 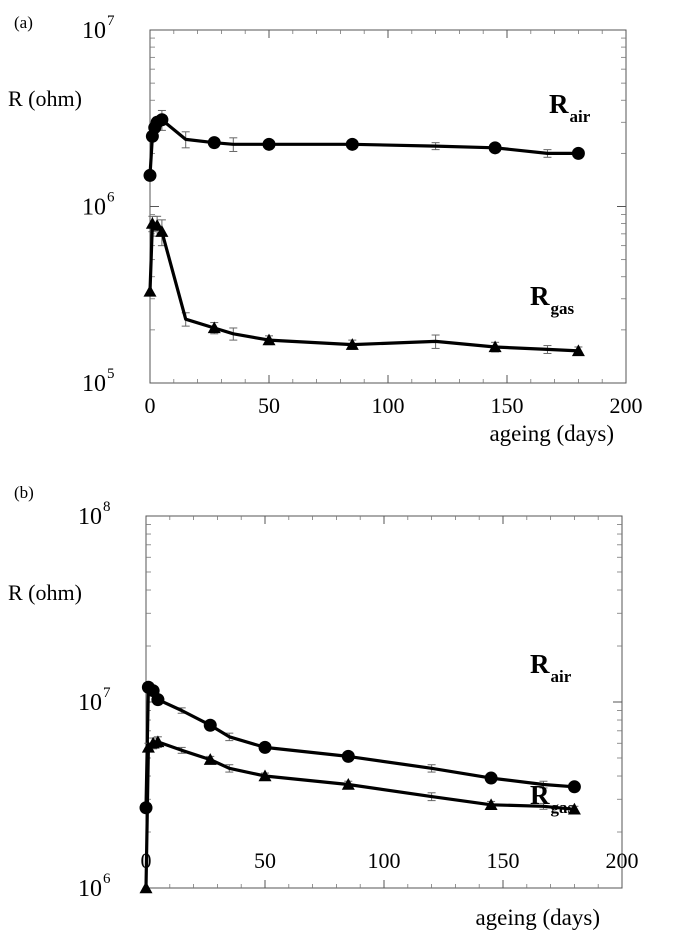 I want to click on x-tick-label: 0, so click(x=150, y=405).